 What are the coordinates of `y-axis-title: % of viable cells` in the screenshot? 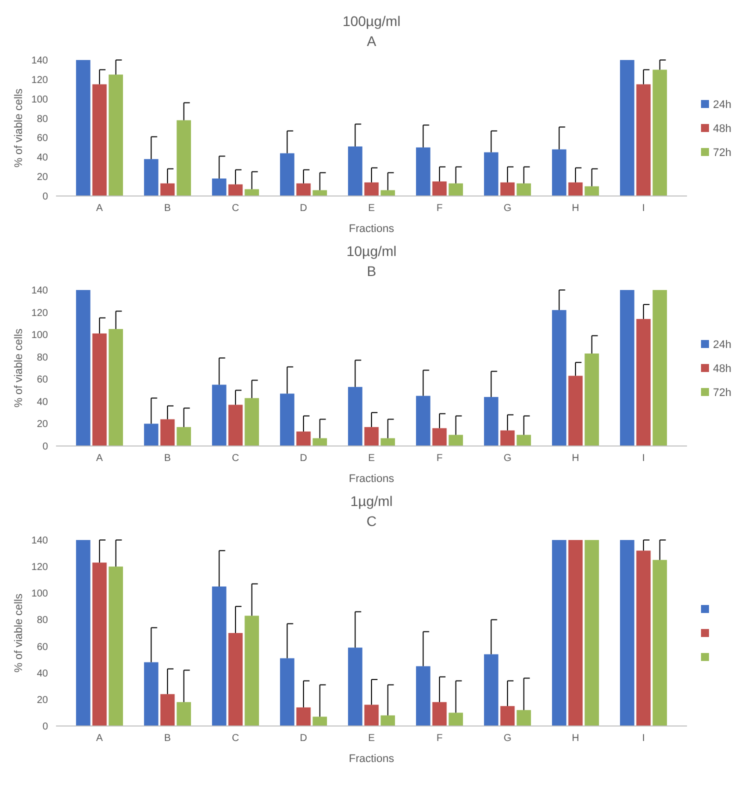 It's located at (19, 368).